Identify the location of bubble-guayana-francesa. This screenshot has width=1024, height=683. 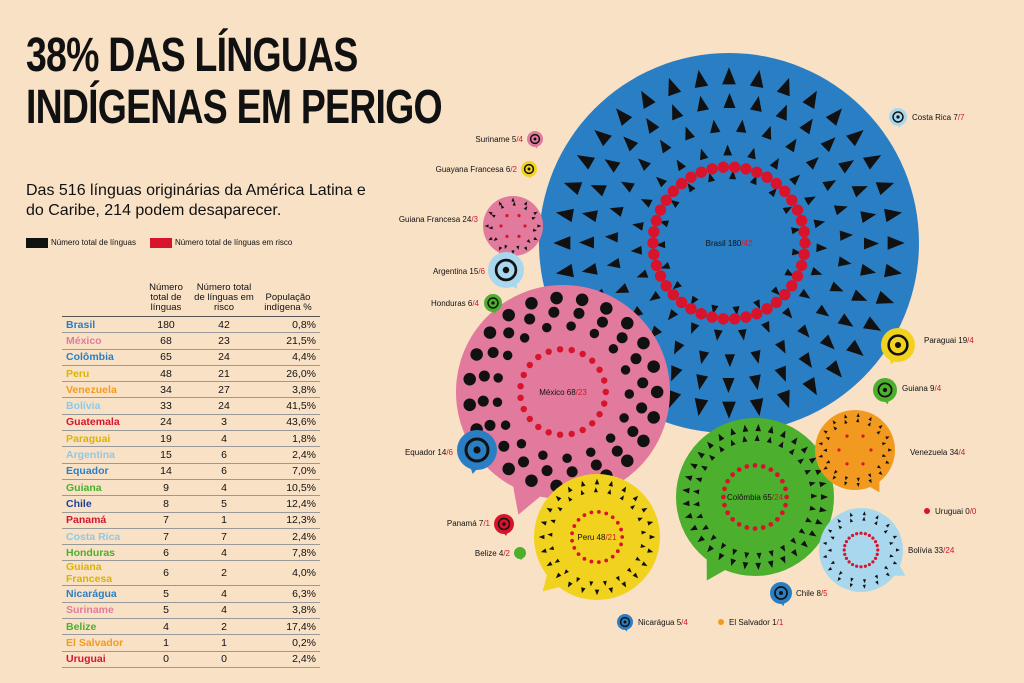
(529, 170).